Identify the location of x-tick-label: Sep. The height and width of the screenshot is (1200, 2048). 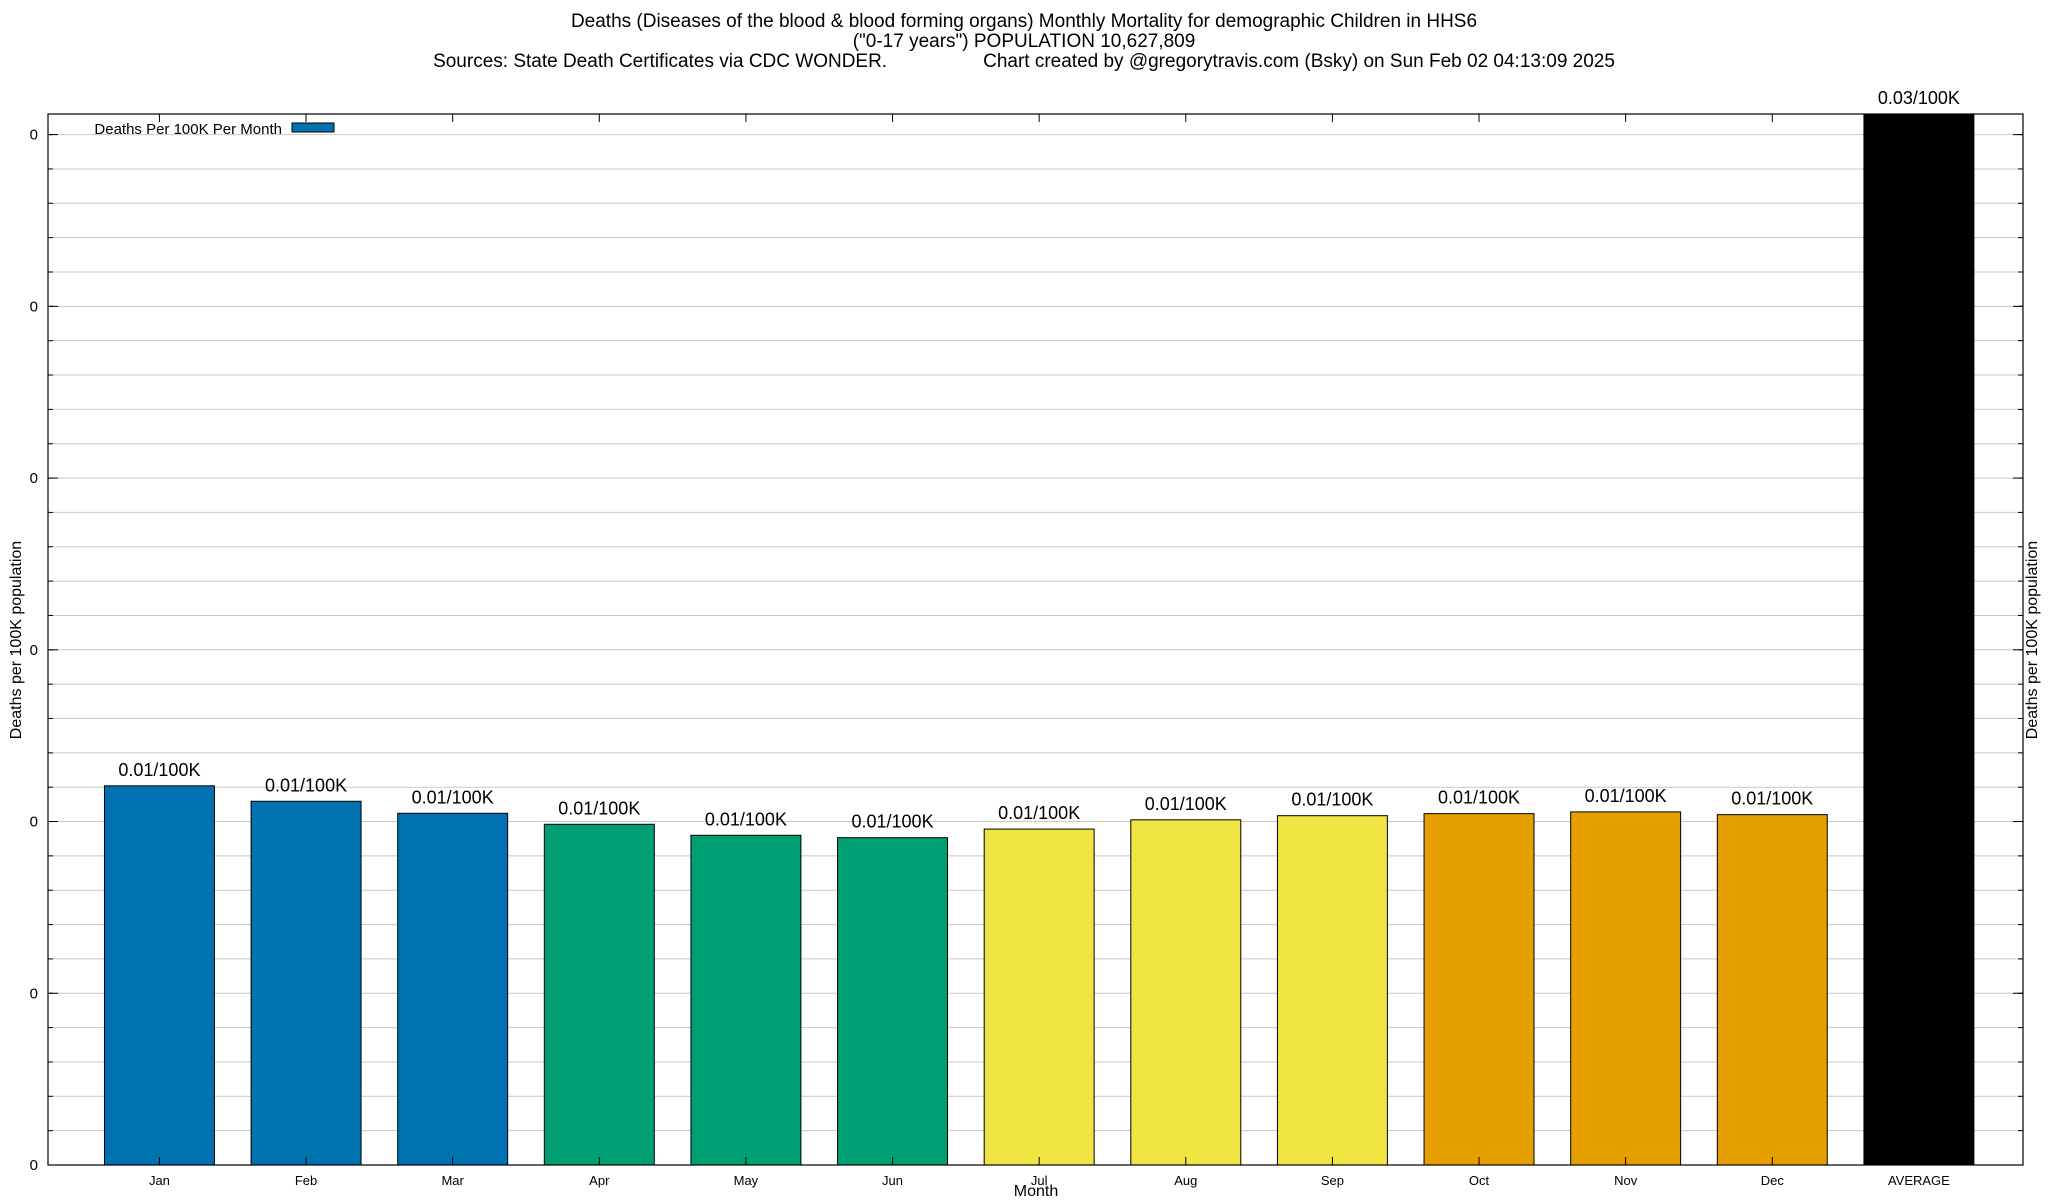
(1332, 1180).